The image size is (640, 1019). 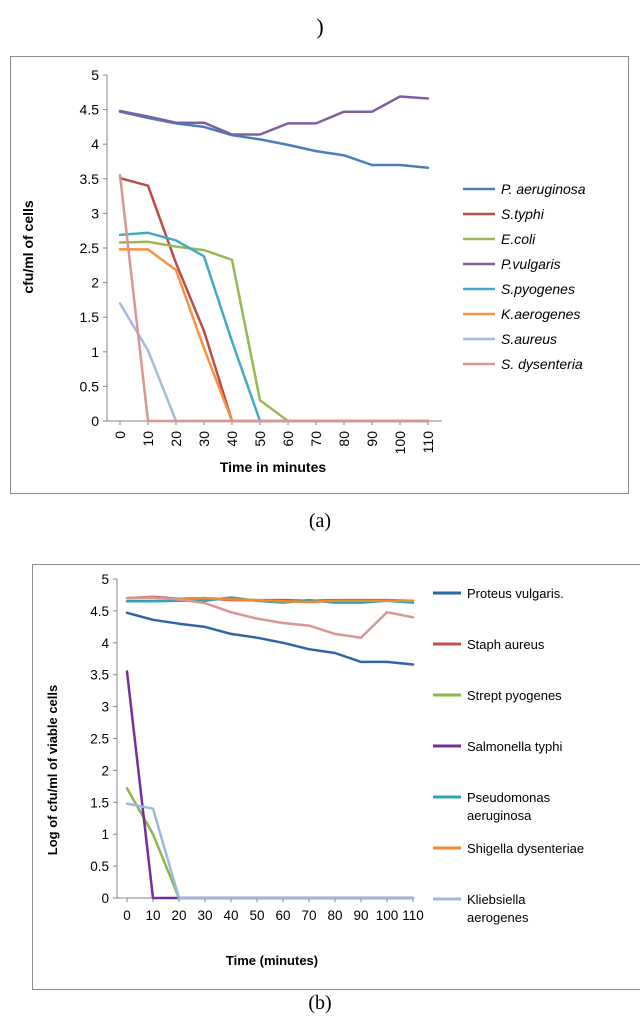 I want to click on legend-label: Staph aureus, so click(x=506, y=644).